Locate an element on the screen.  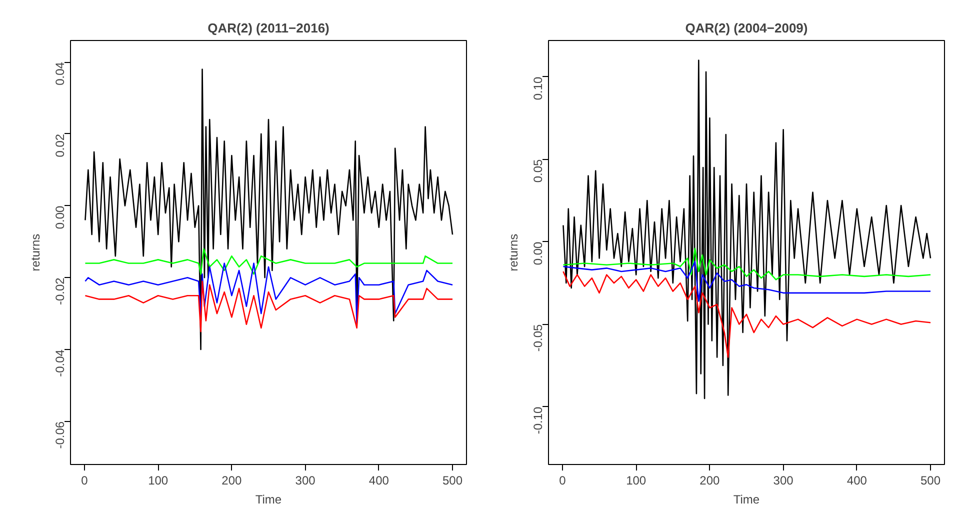
y-tick-label: 0.02 is located at coordinates (60, 146).